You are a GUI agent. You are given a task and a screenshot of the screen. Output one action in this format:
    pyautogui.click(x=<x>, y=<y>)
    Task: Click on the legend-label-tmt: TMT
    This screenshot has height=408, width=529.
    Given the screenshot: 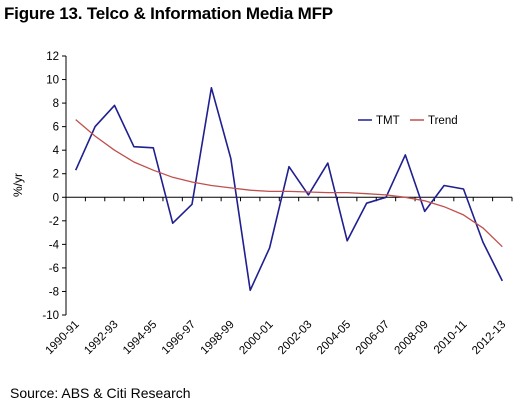 What is the action you would take?
    pyautogui.click(x=388, y=121)
    